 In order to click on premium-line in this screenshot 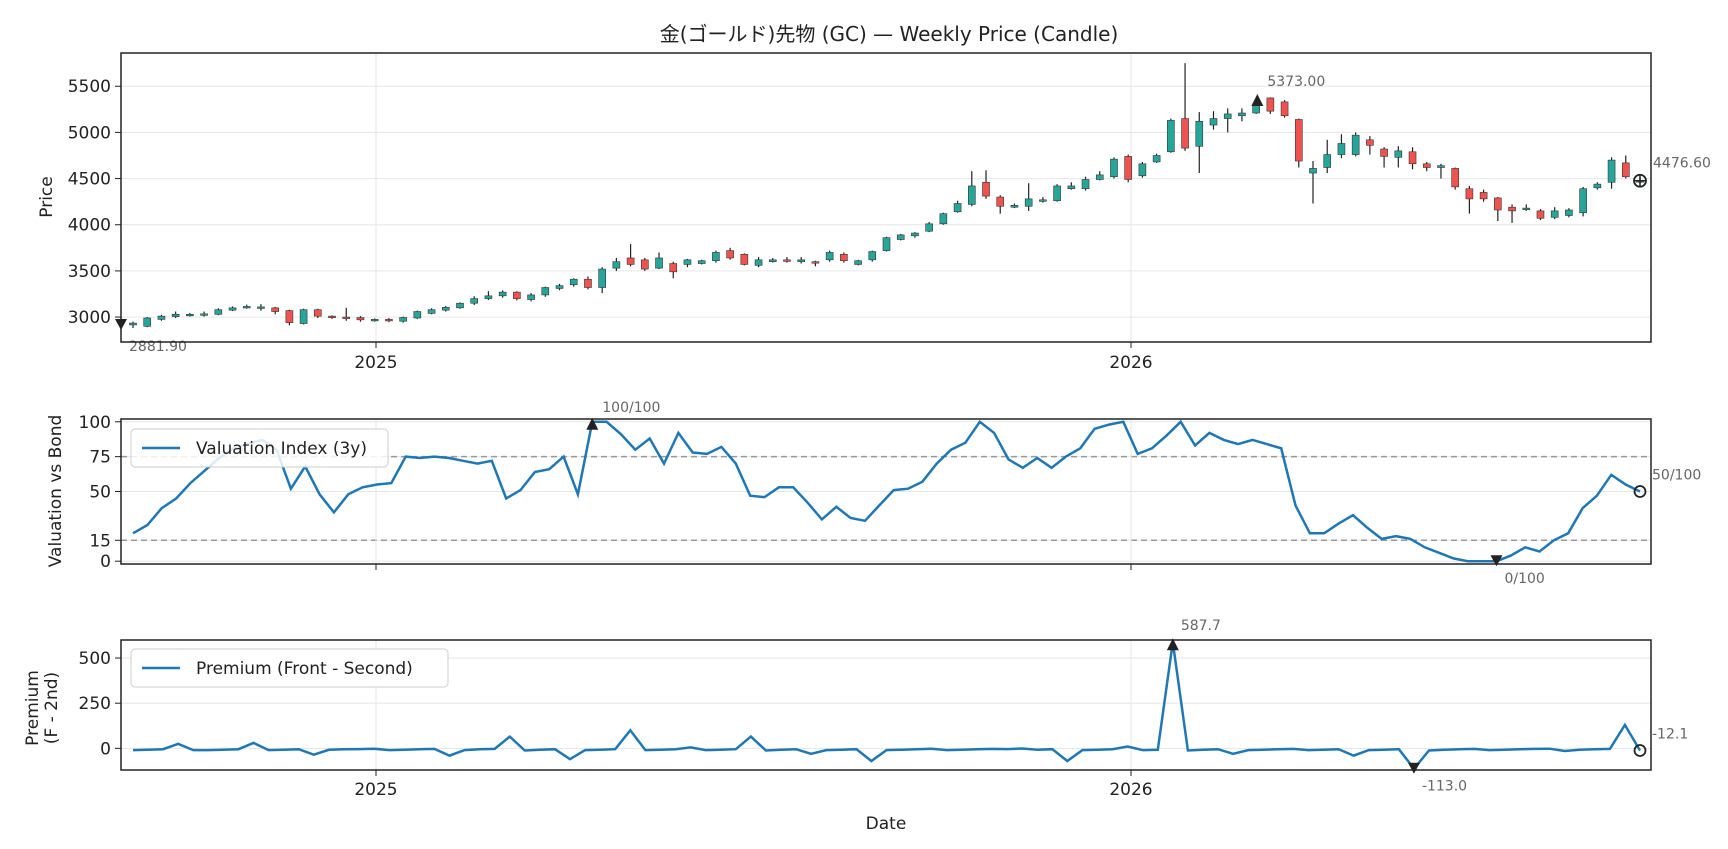, I will do `click(887, 706)`.